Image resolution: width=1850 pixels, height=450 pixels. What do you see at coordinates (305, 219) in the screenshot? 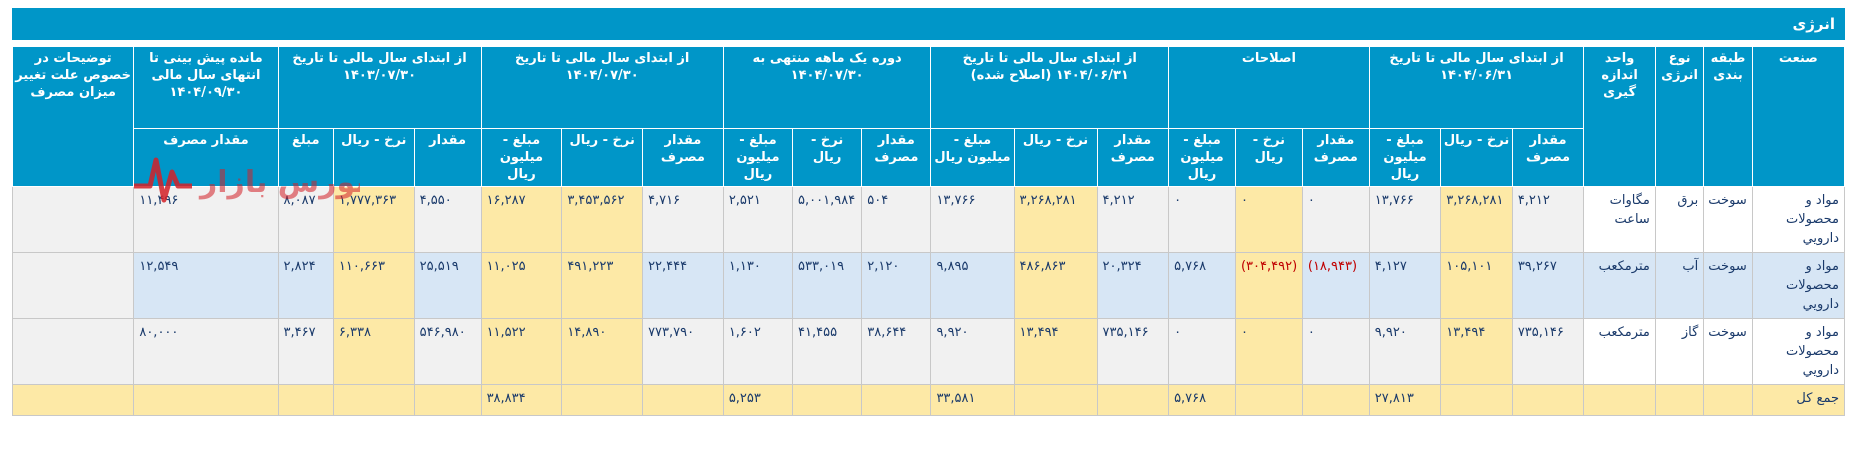
I see `cell-value: ۸,۰۸۷` at bounding box center [305, 219].